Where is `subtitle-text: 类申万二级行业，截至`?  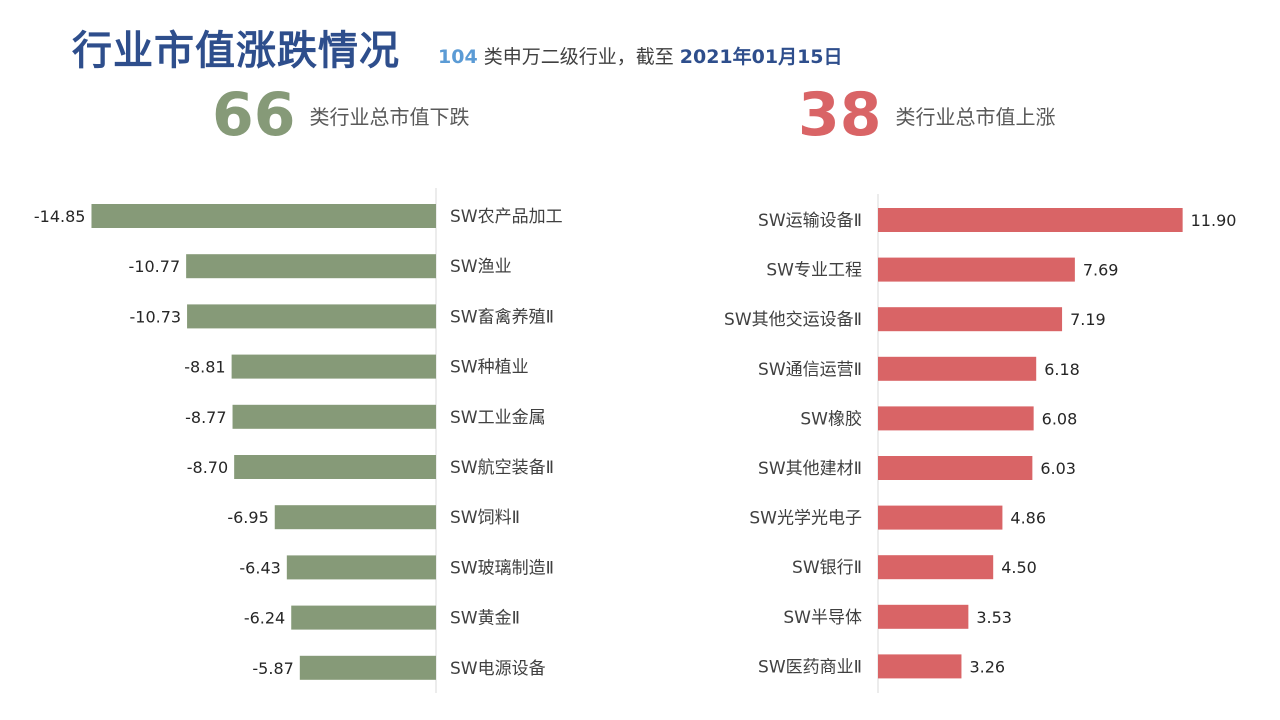 subtitle-text: 类申万二级行业，截至 is located at coordinates (578, 57).